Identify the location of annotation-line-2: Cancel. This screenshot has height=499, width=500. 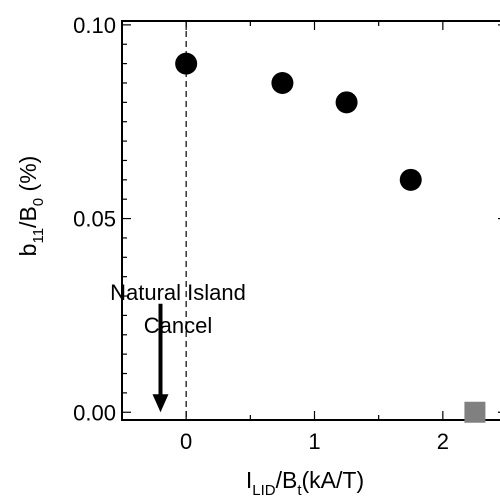
(178, 325).